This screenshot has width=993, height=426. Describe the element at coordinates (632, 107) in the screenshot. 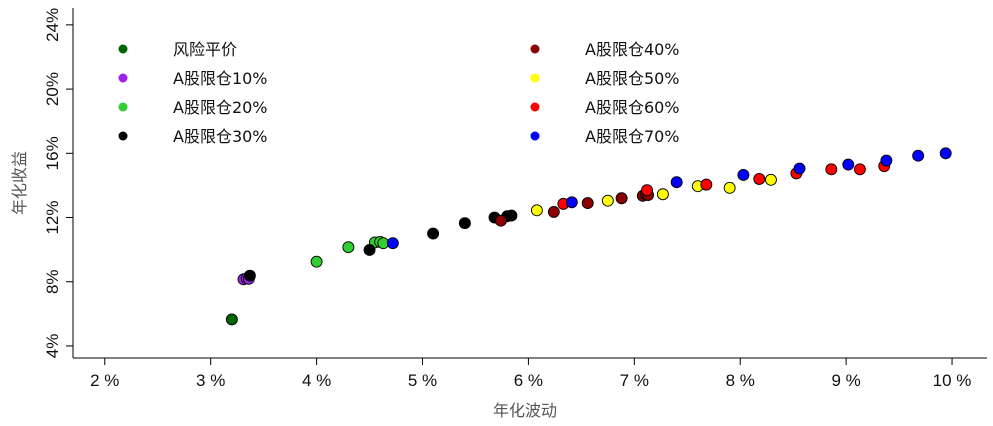

I see `legend-label: A股限仓60%` at that location.